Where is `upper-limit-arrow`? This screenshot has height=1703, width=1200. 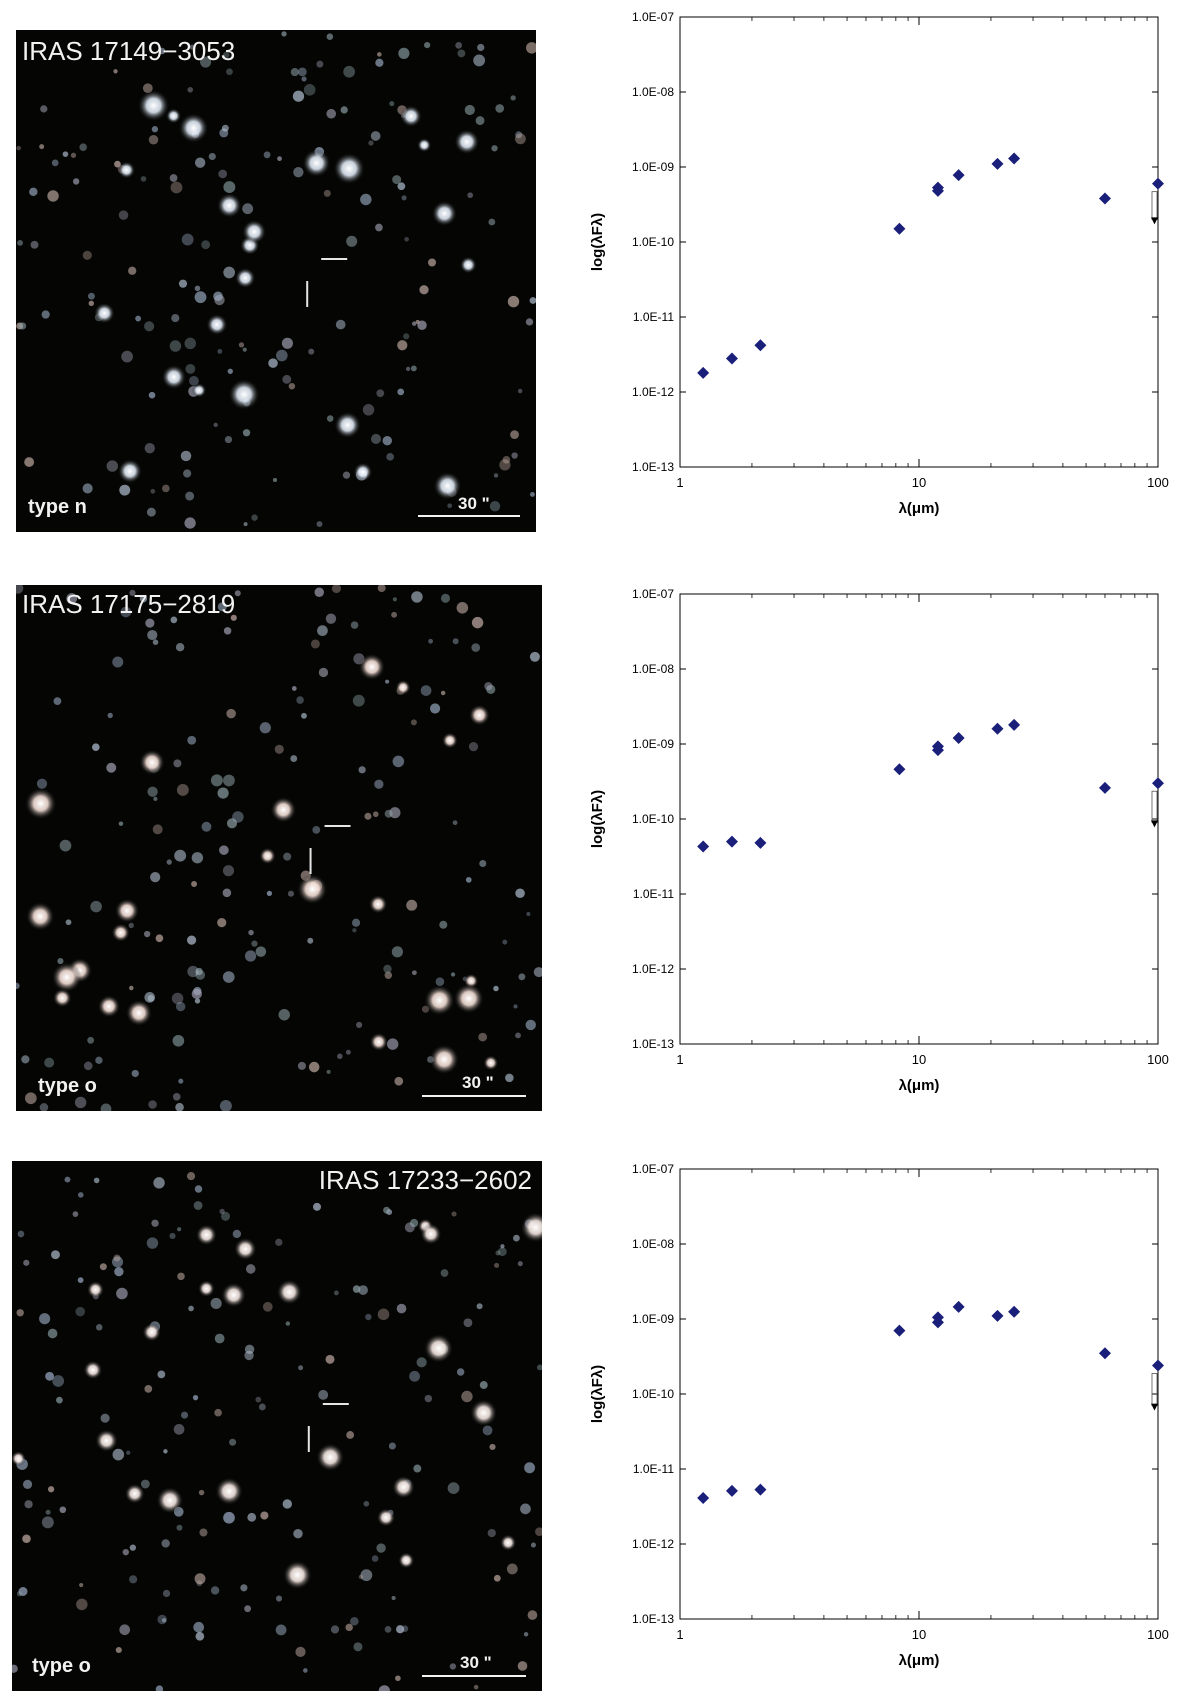
upper-limit-arrow is located at coordinates (1154, 824).